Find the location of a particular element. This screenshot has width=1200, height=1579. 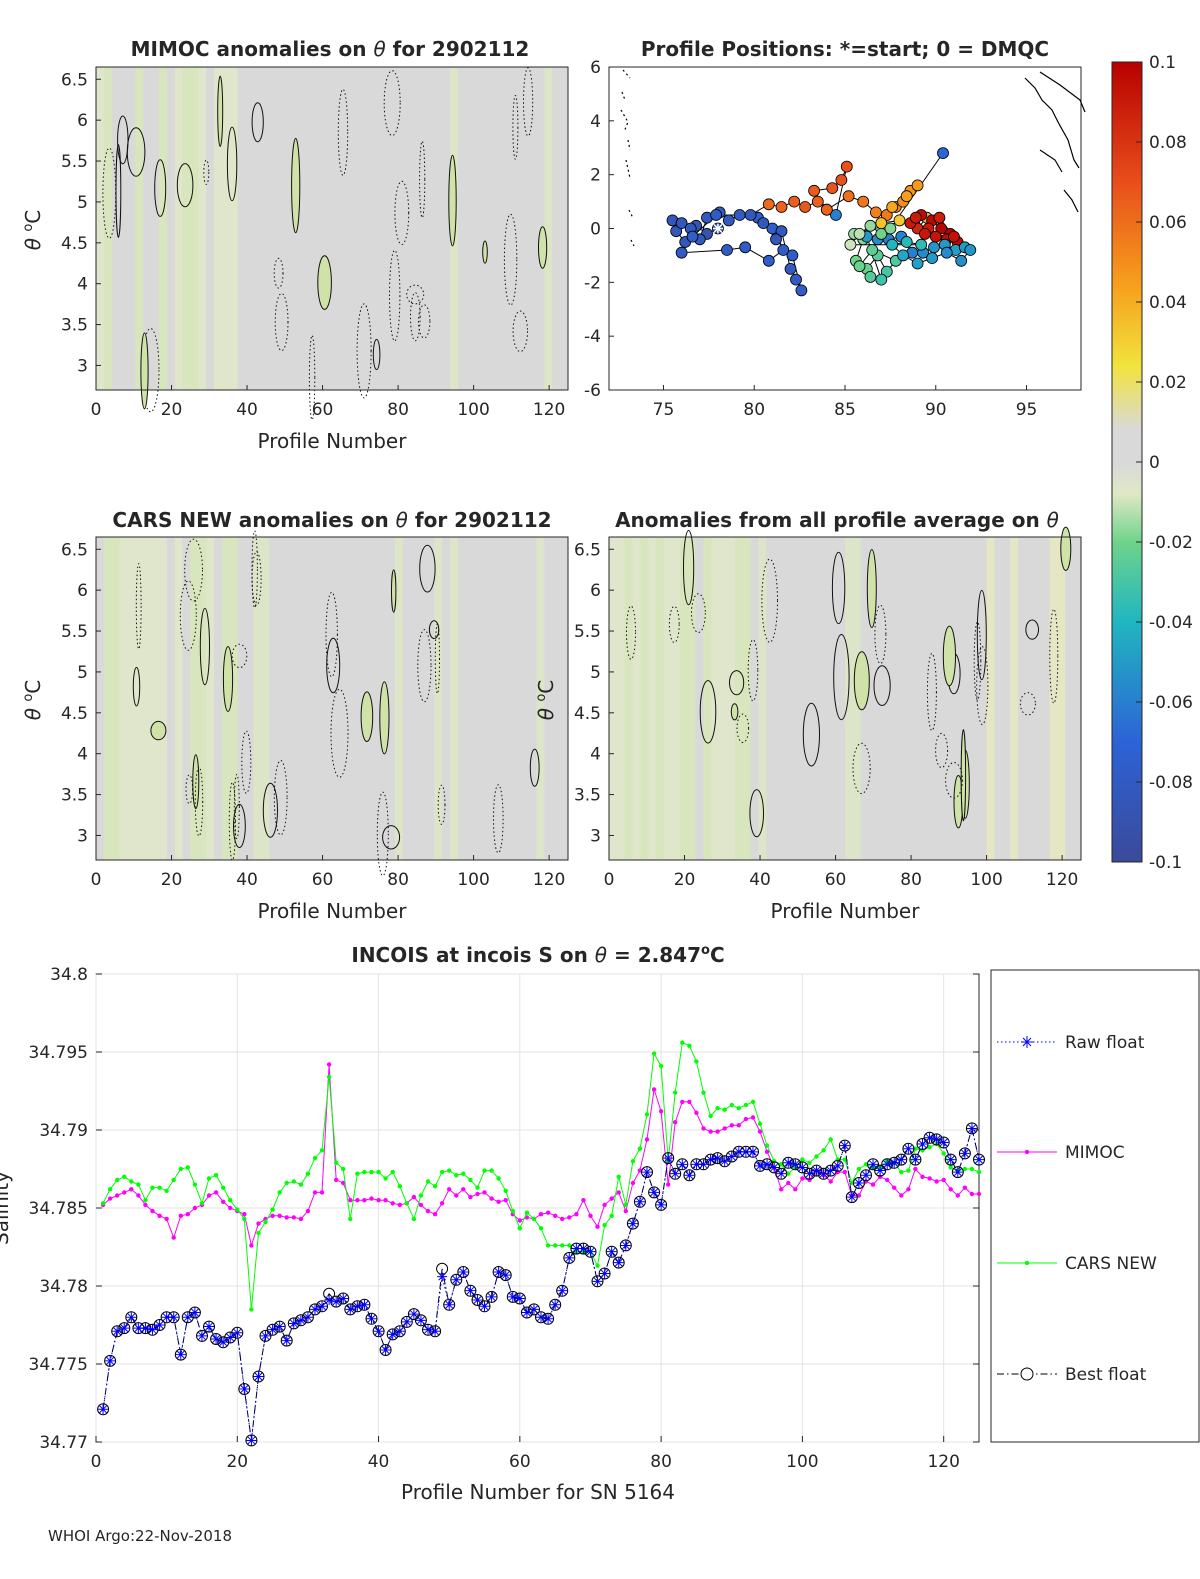

cars-axes-box is located at coordinates (332, 698).